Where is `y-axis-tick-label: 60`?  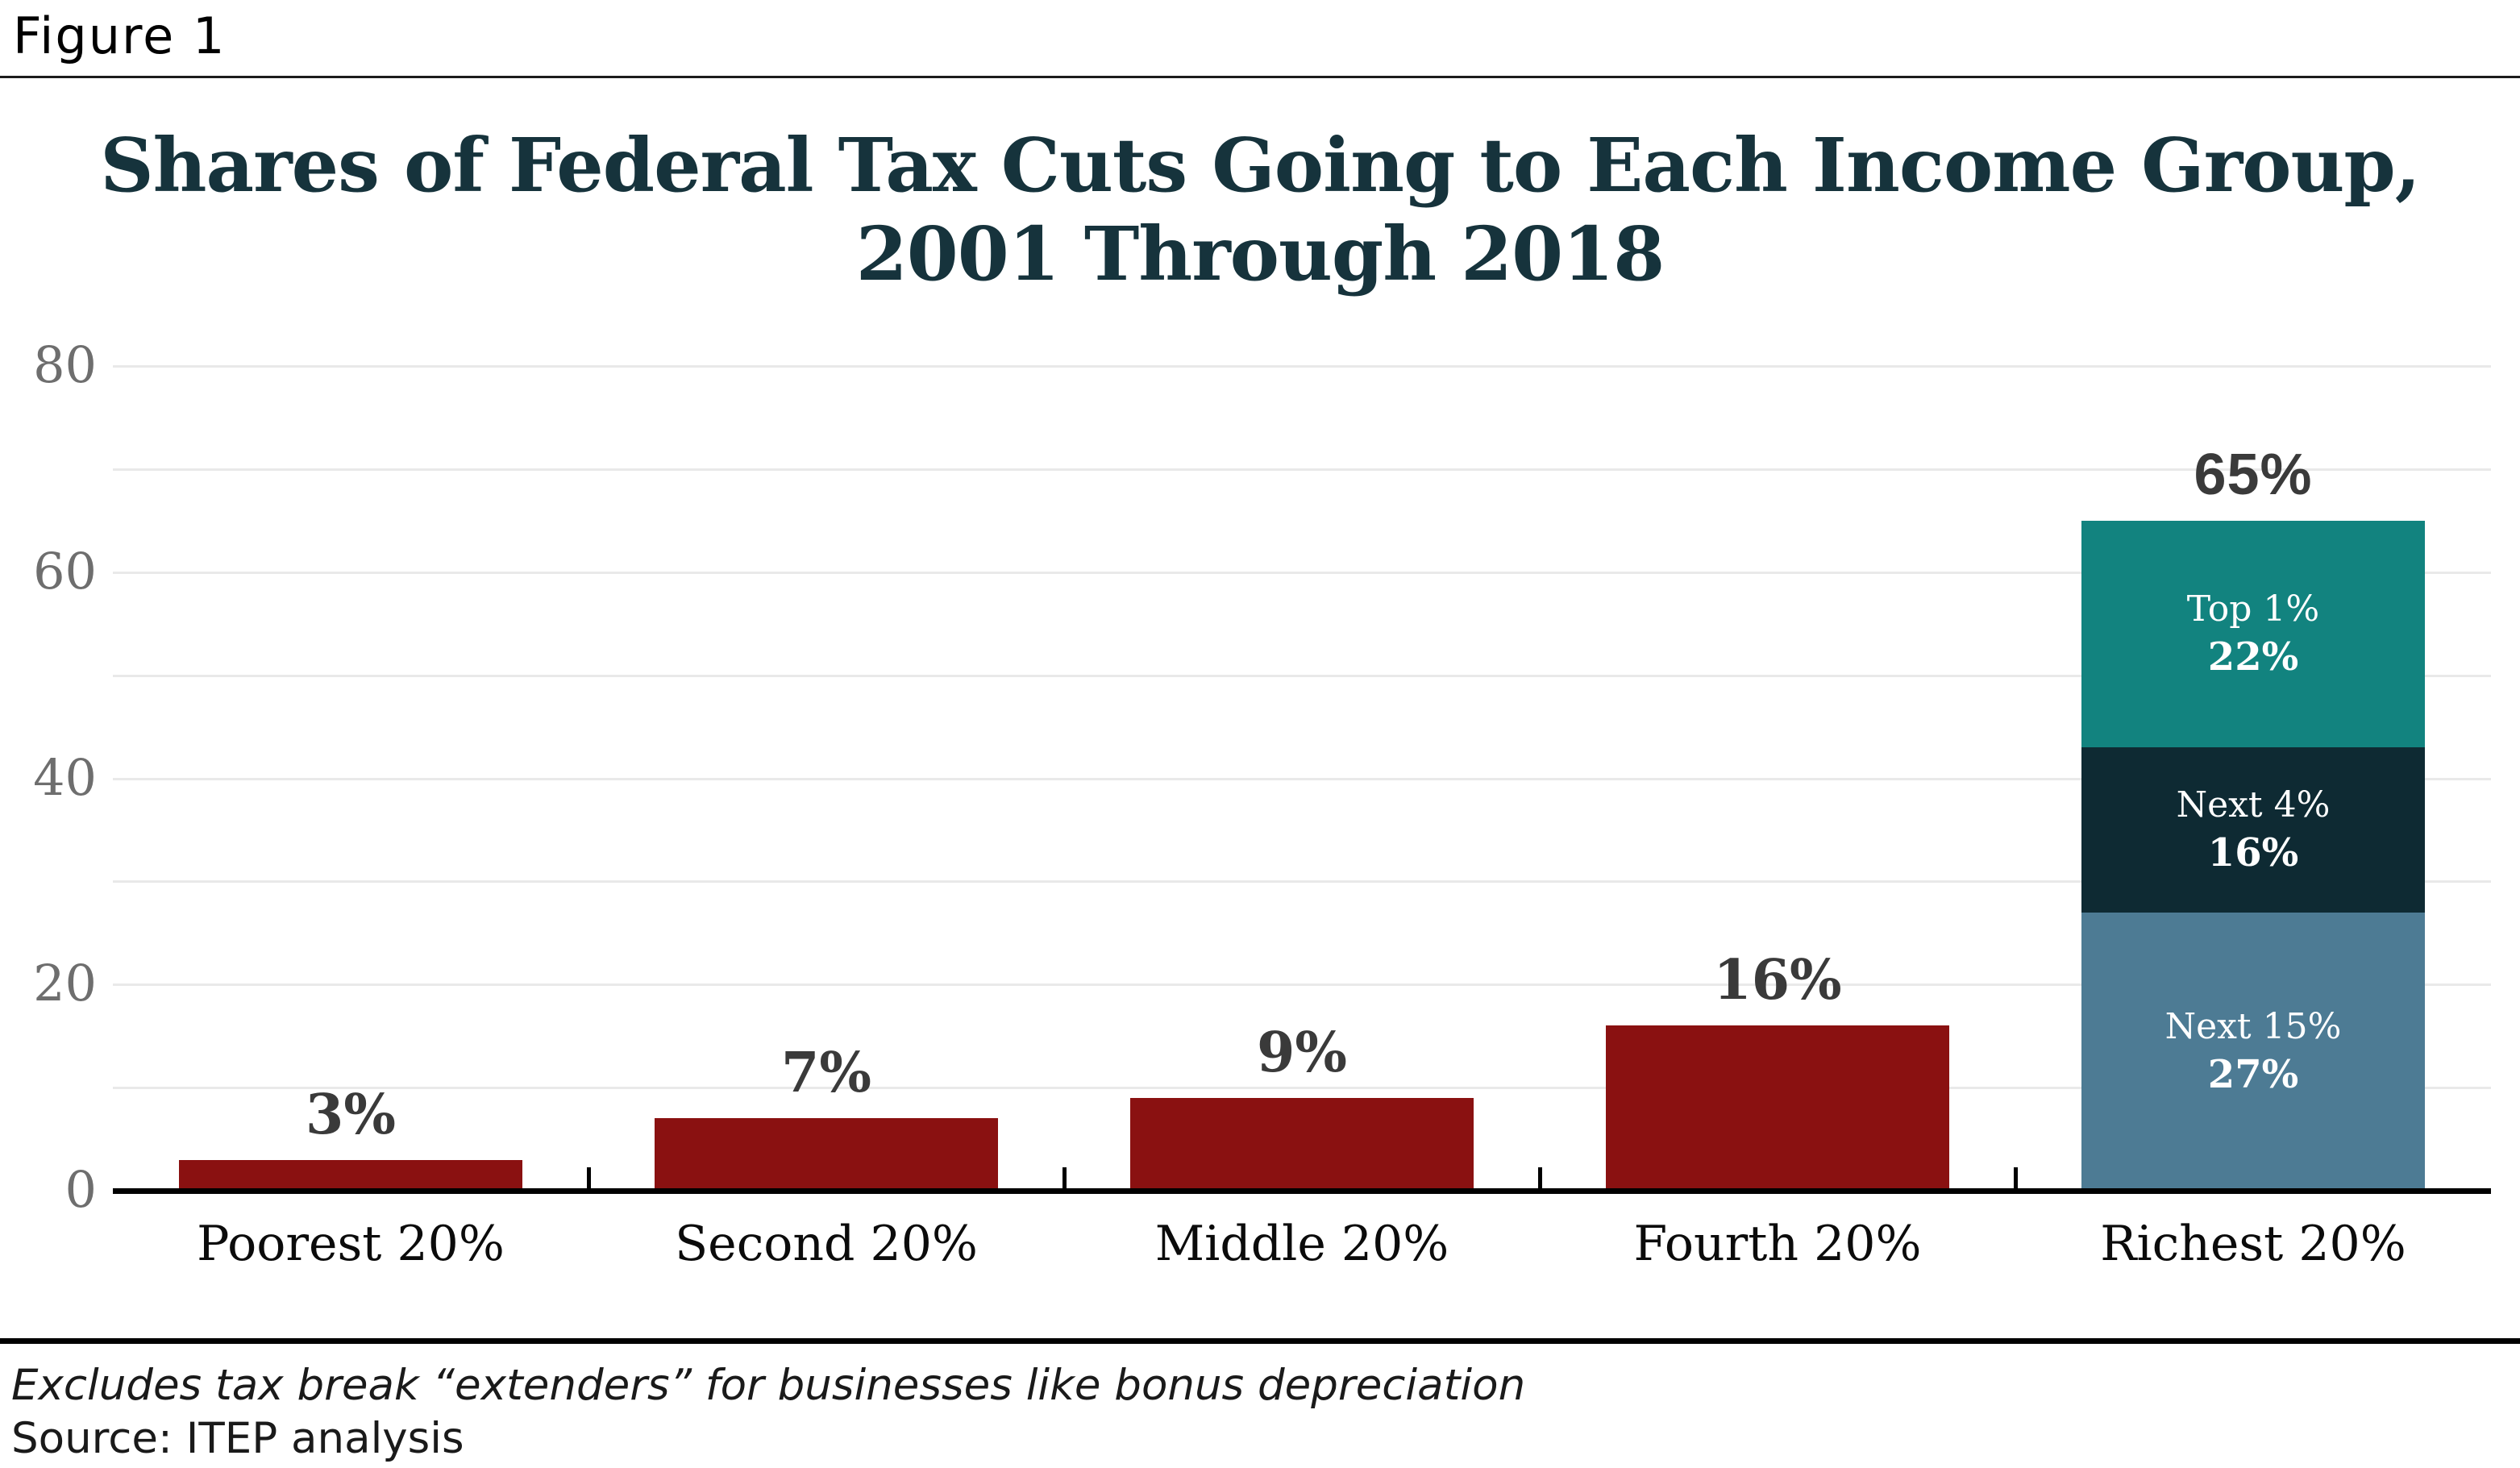
y-axis-tick-label: 60 is located at coordinates (65, 571).